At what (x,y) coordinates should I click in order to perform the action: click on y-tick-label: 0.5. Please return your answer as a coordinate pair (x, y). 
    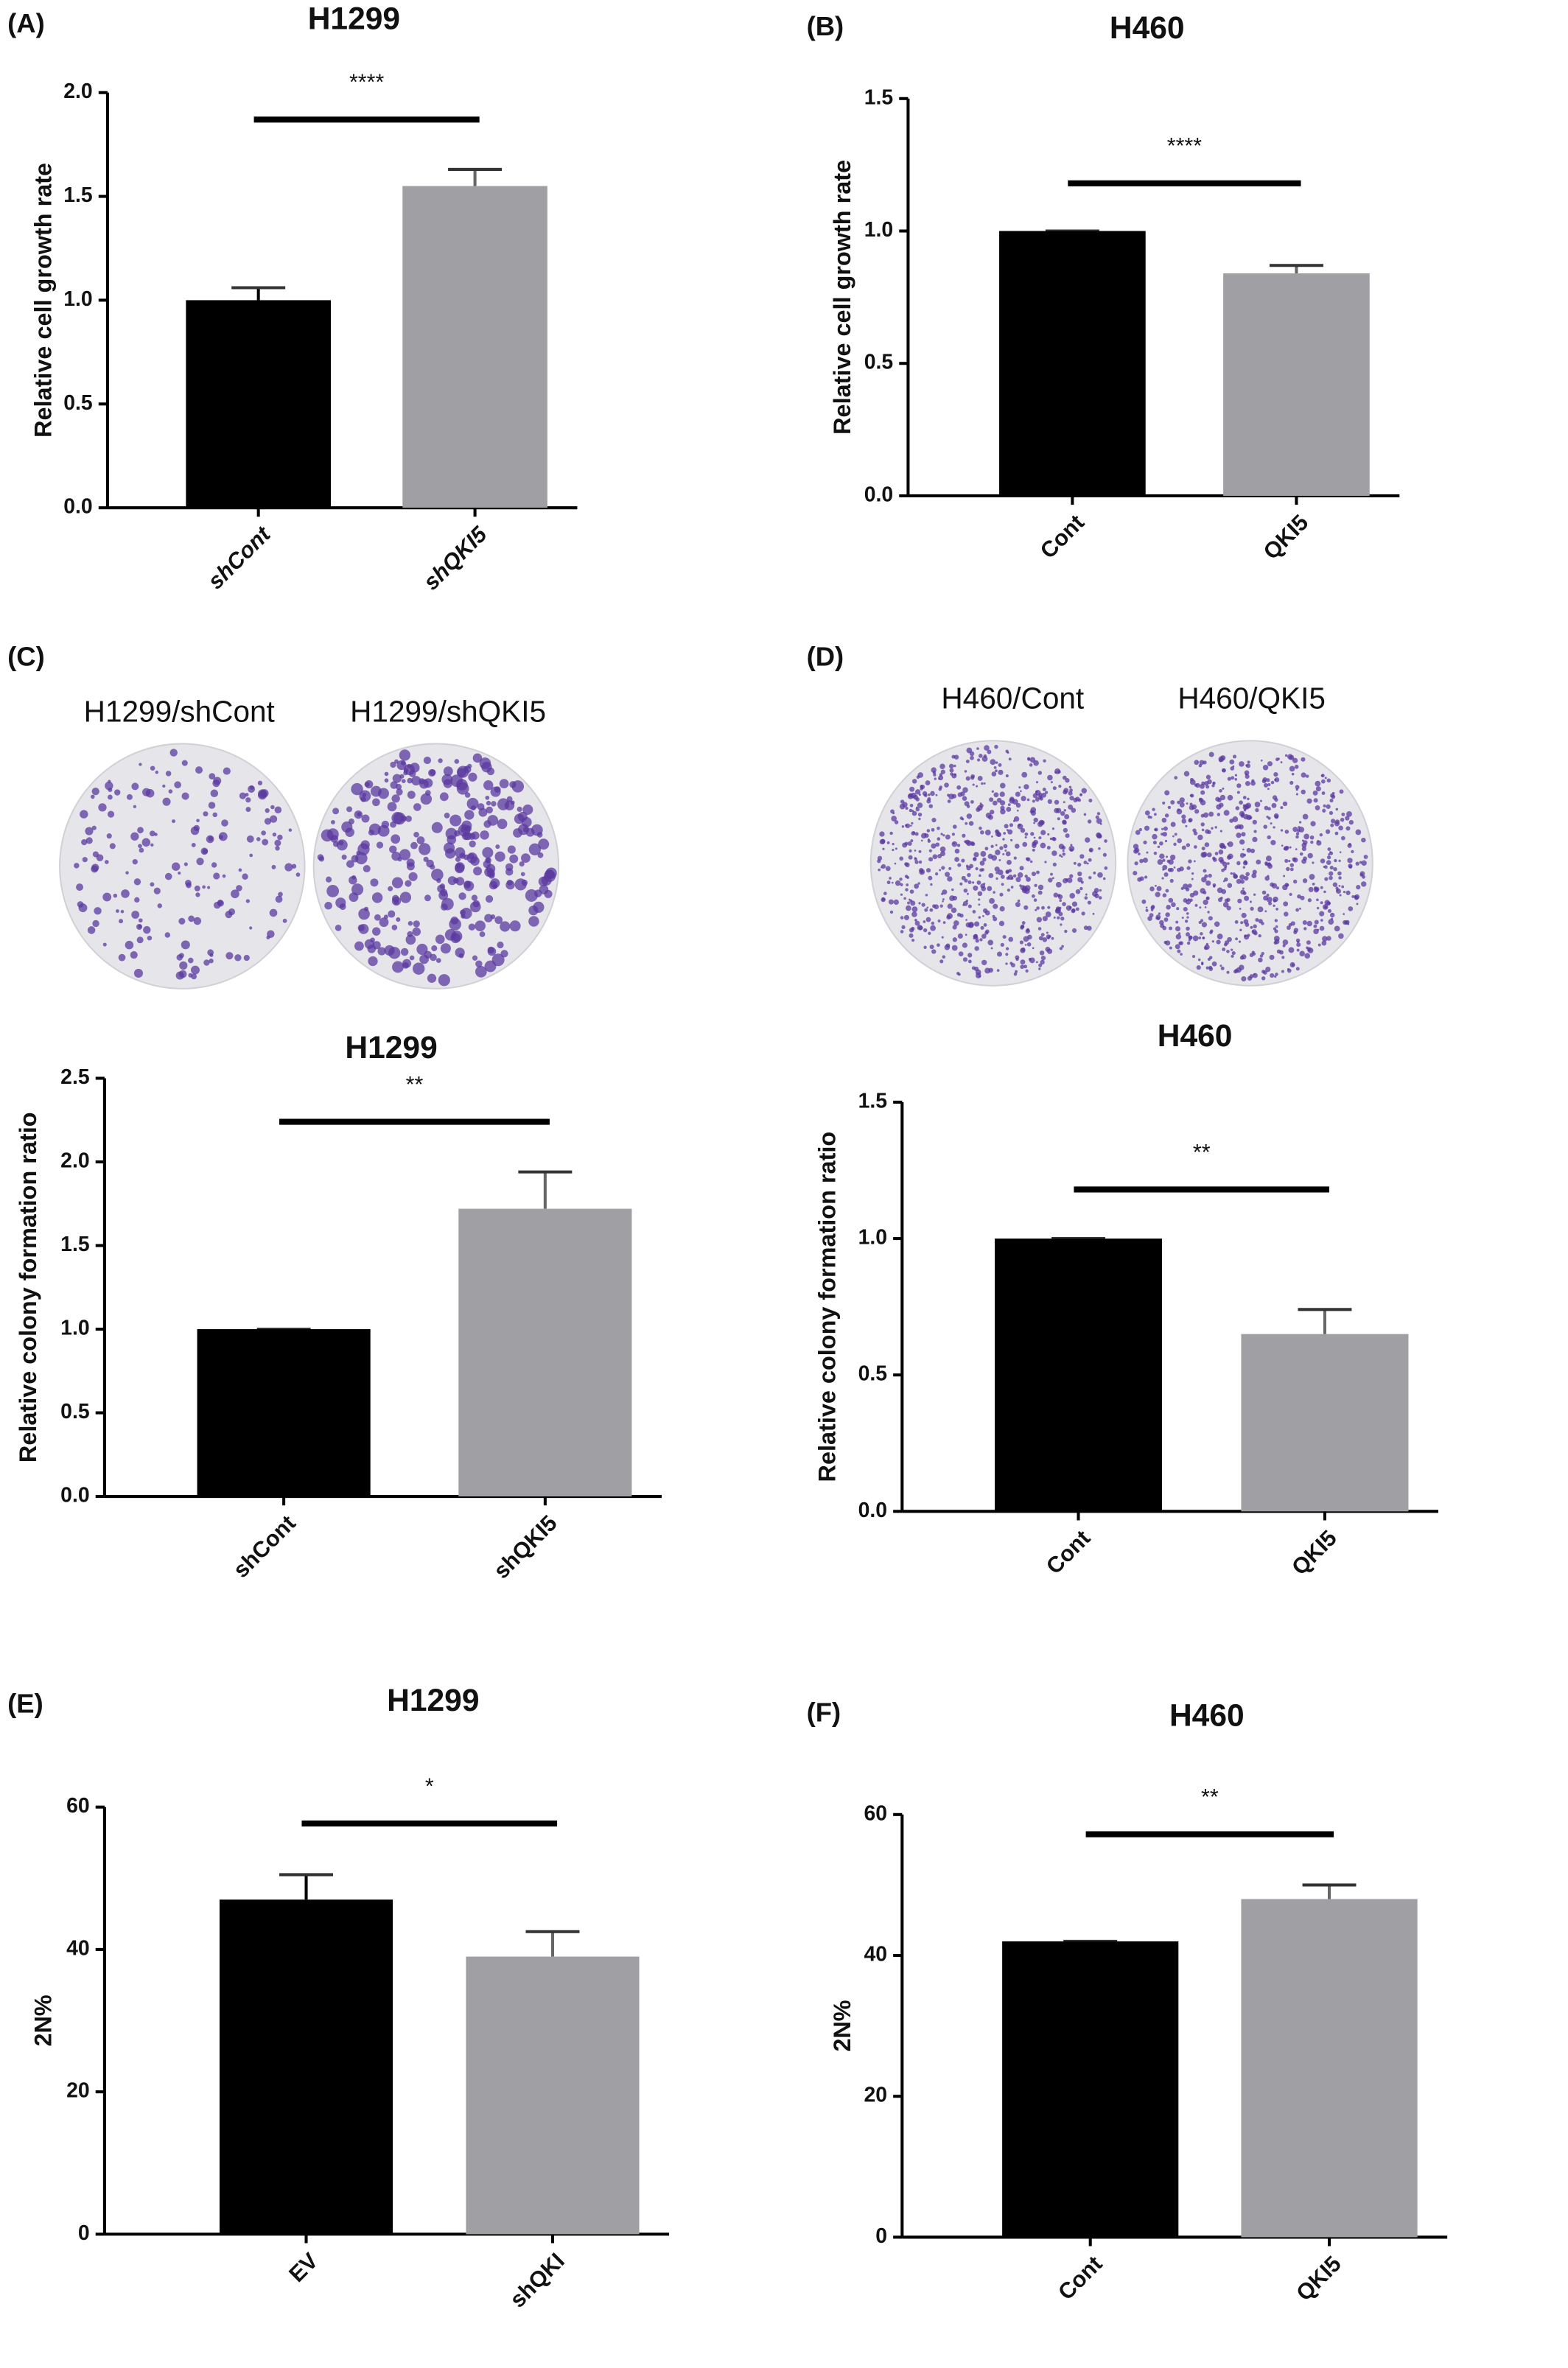
    Looking at the image, I should click on (77, 403).